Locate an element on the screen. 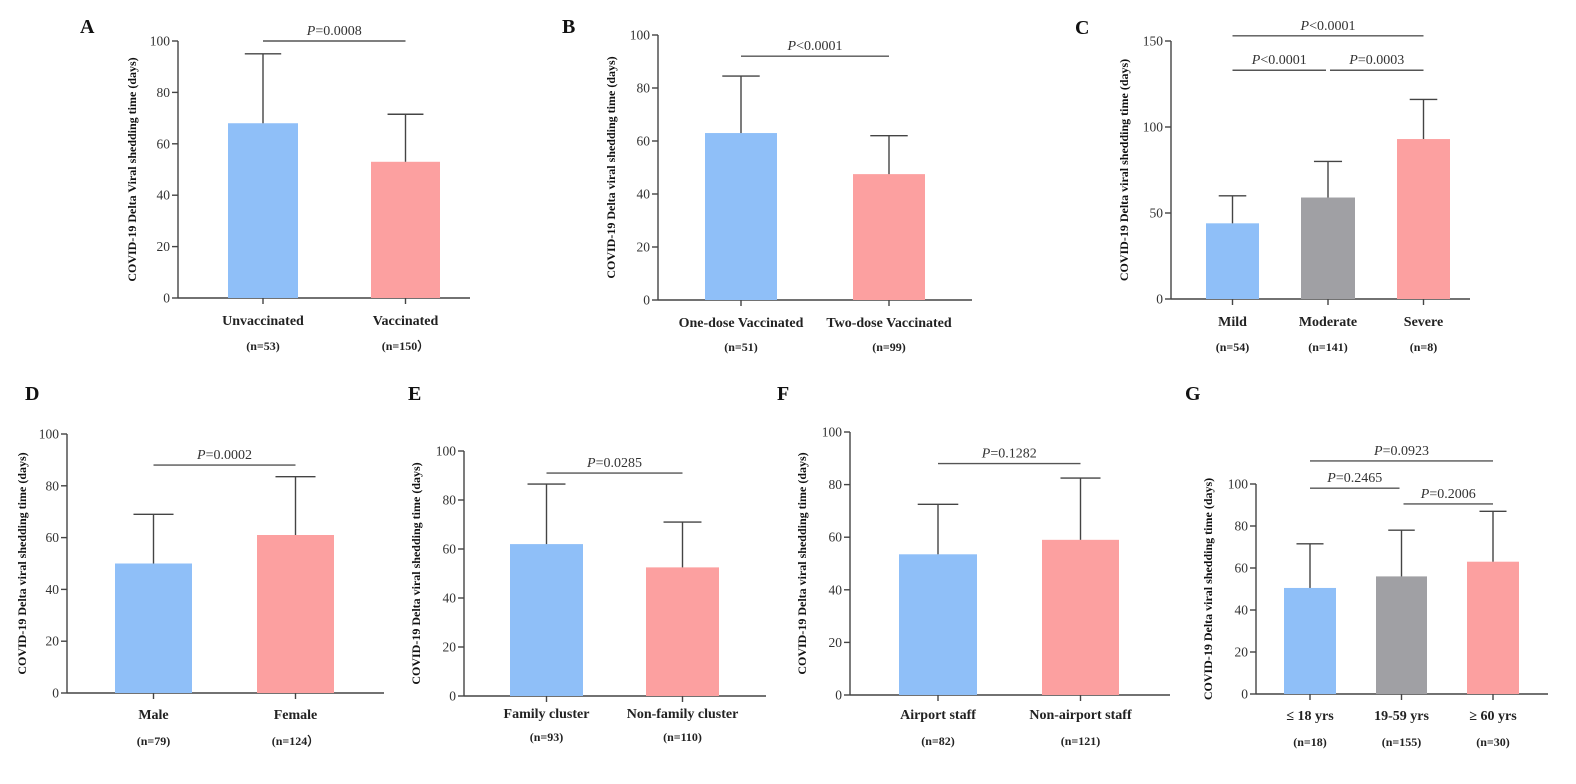 The height and width of the screenshot is (784, 1576). p-value-label: P=0.2006 is located at coordinates (1448, 494).